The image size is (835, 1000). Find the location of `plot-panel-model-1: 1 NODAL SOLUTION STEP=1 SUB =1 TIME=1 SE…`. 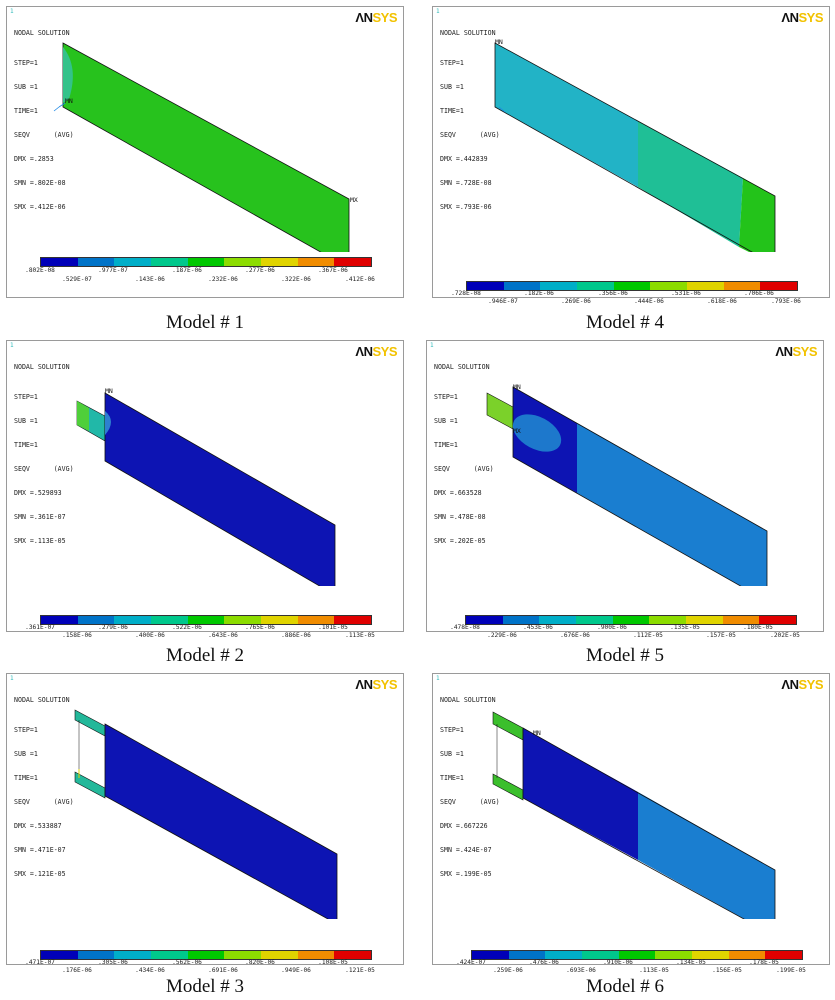

plot-panel-model-1: 1 NODAL SOLUTION STEP=1 SUB =1 TIME=1 SE… is located at coordinates (205, 152).